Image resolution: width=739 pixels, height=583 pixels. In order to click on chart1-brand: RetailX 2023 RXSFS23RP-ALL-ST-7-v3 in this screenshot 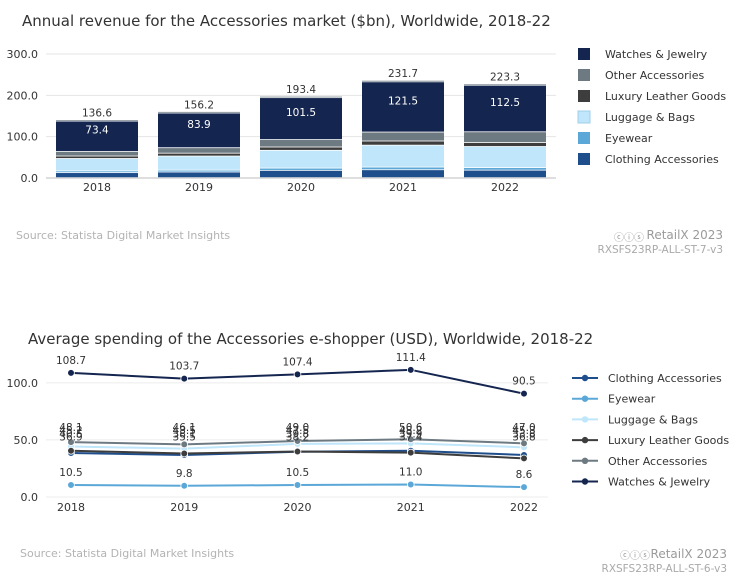, I will do `click(660, 242)`.